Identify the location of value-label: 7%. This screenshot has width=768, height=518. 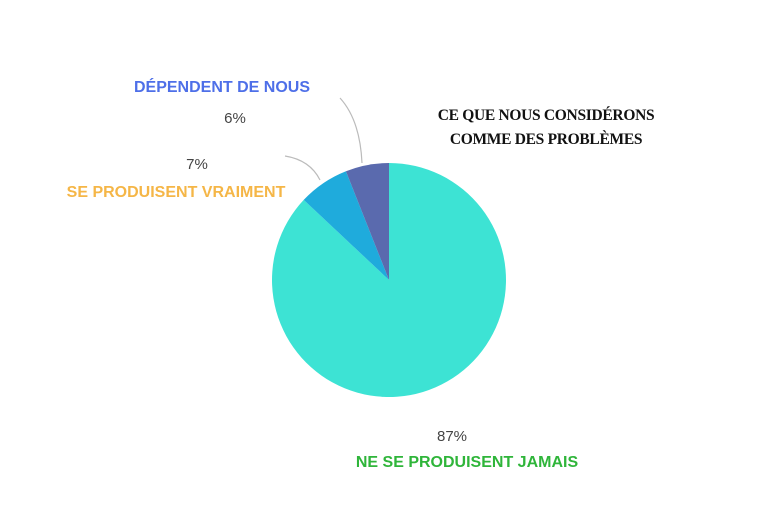
(197, 164).